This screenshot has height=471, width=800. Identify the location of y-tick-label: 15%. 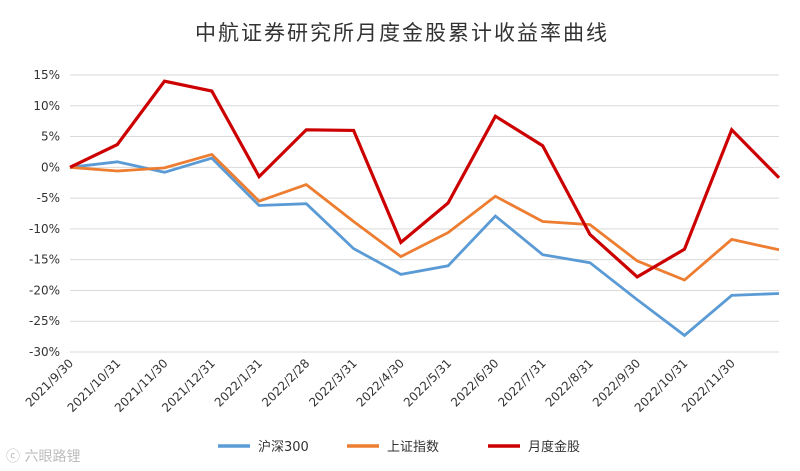
(46, 75).